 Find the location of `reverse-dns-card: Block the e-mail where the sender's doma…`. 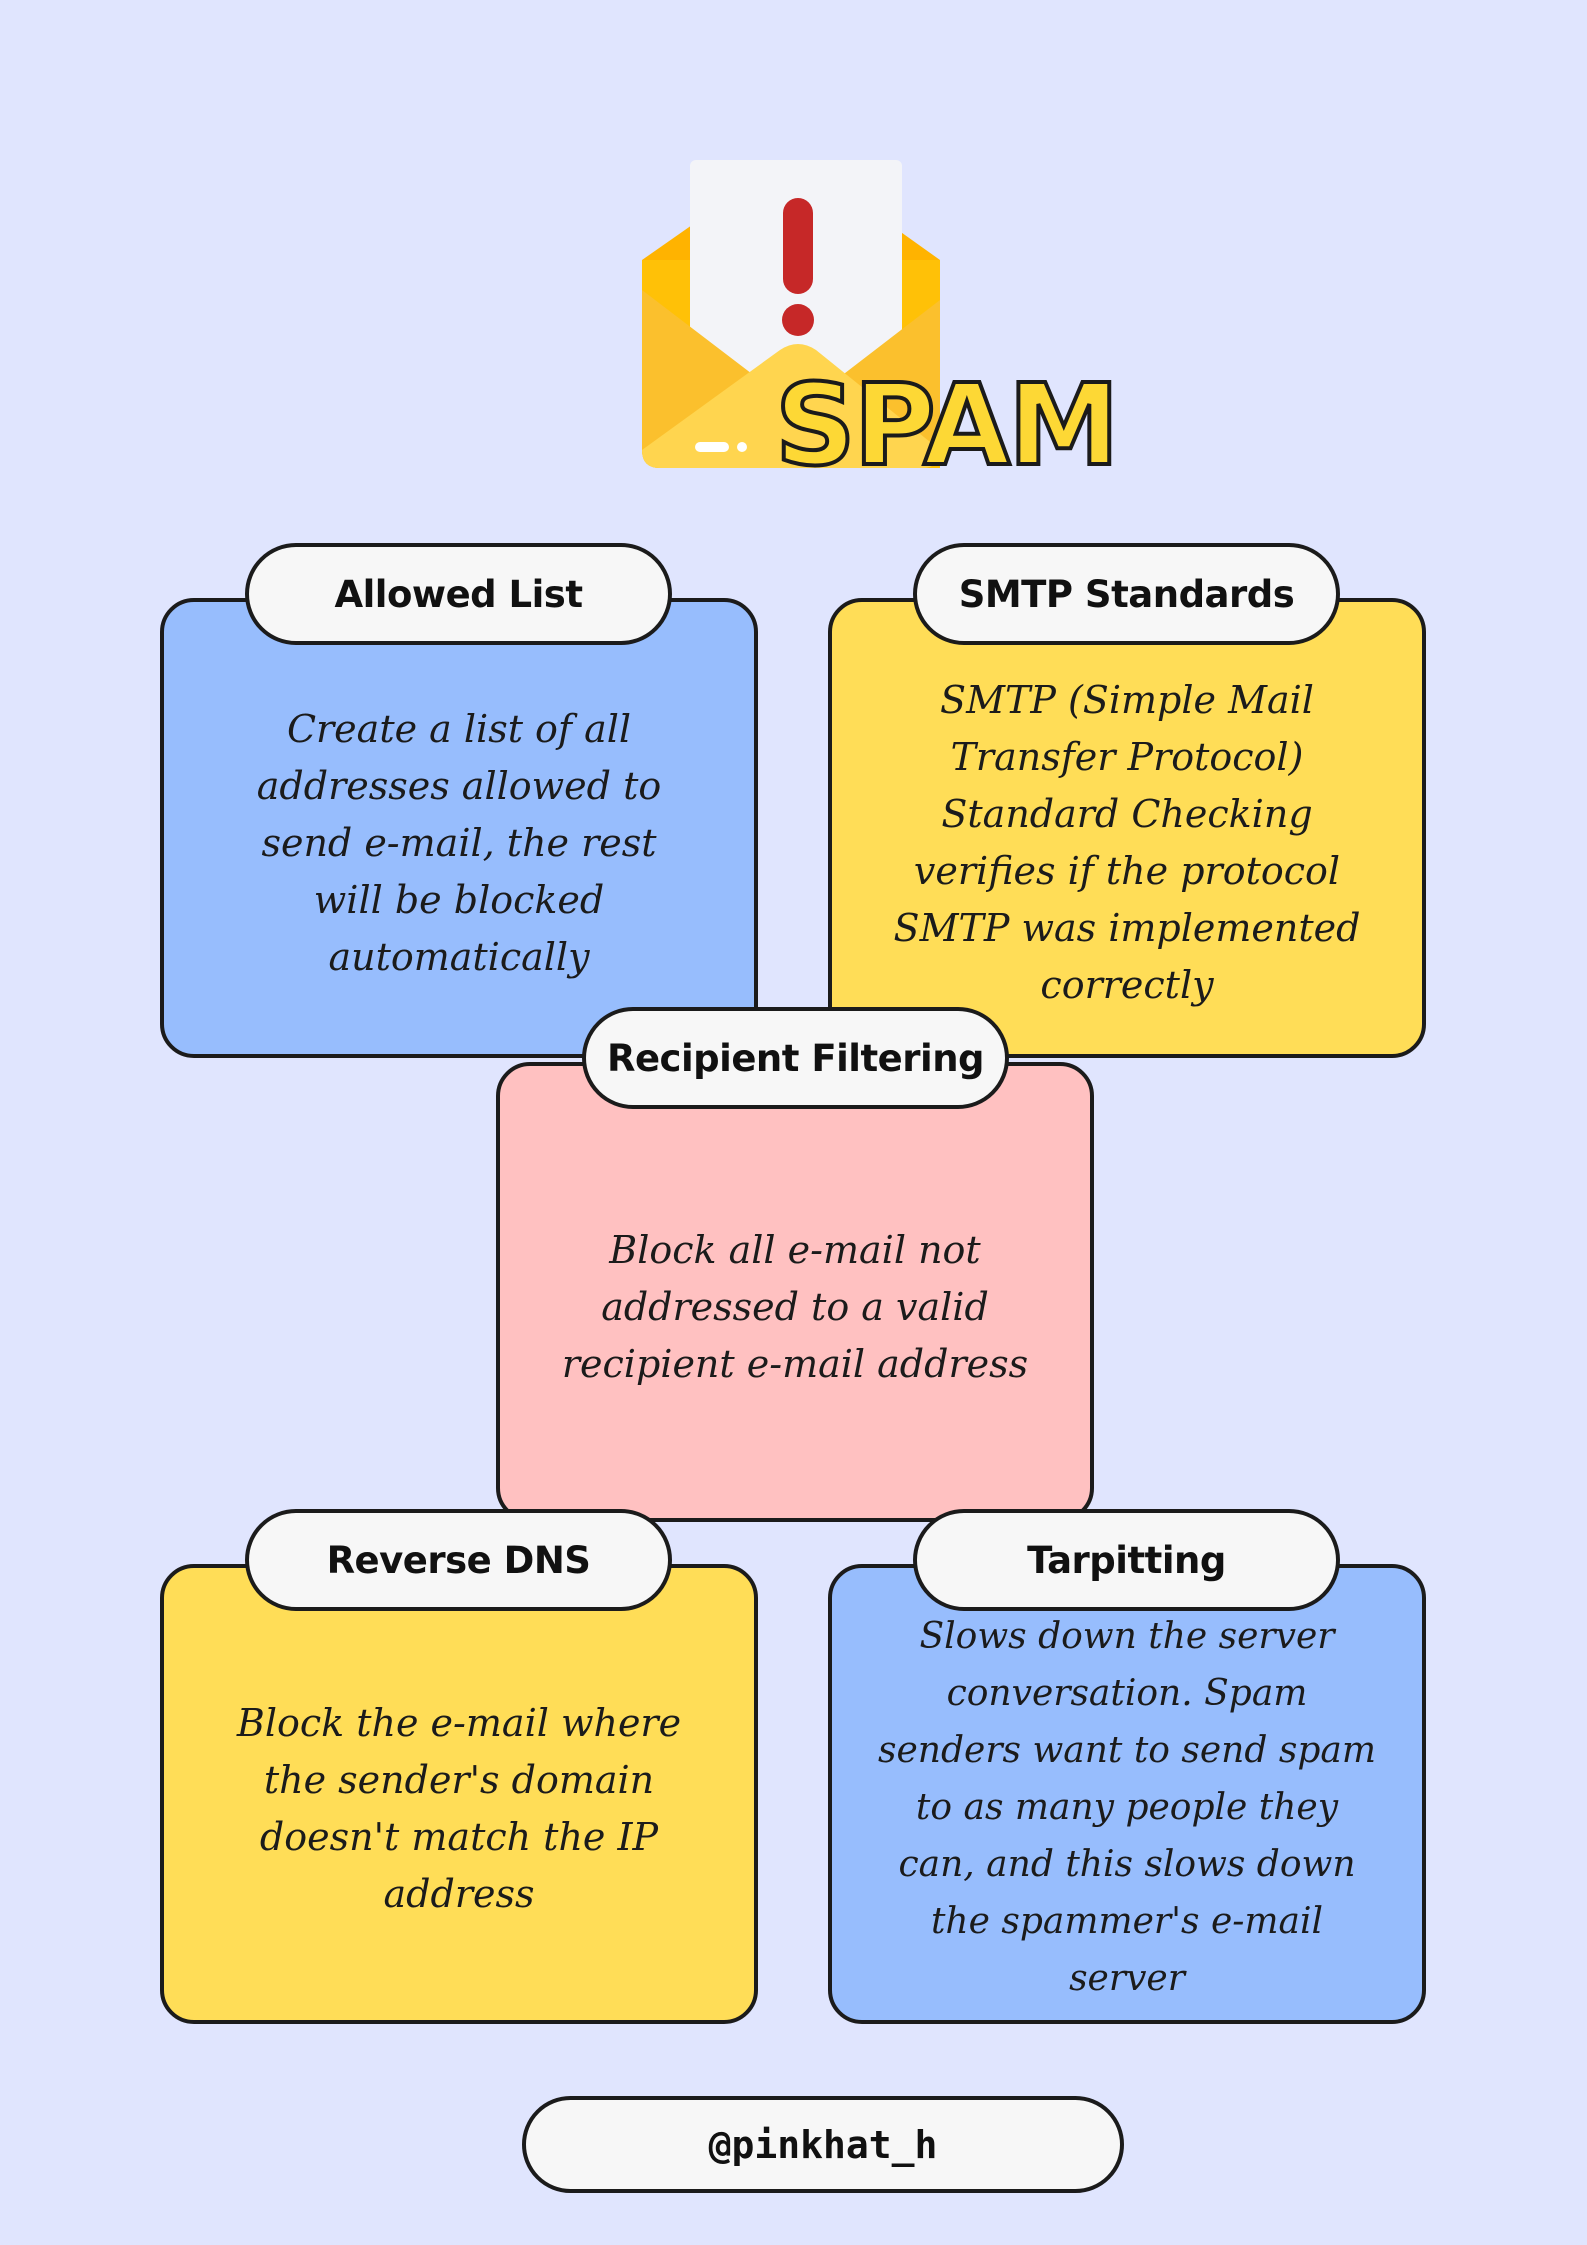

reverse-dns-card: Block the e-mail where the sender's doma… is located at coordinates (459, 1794).